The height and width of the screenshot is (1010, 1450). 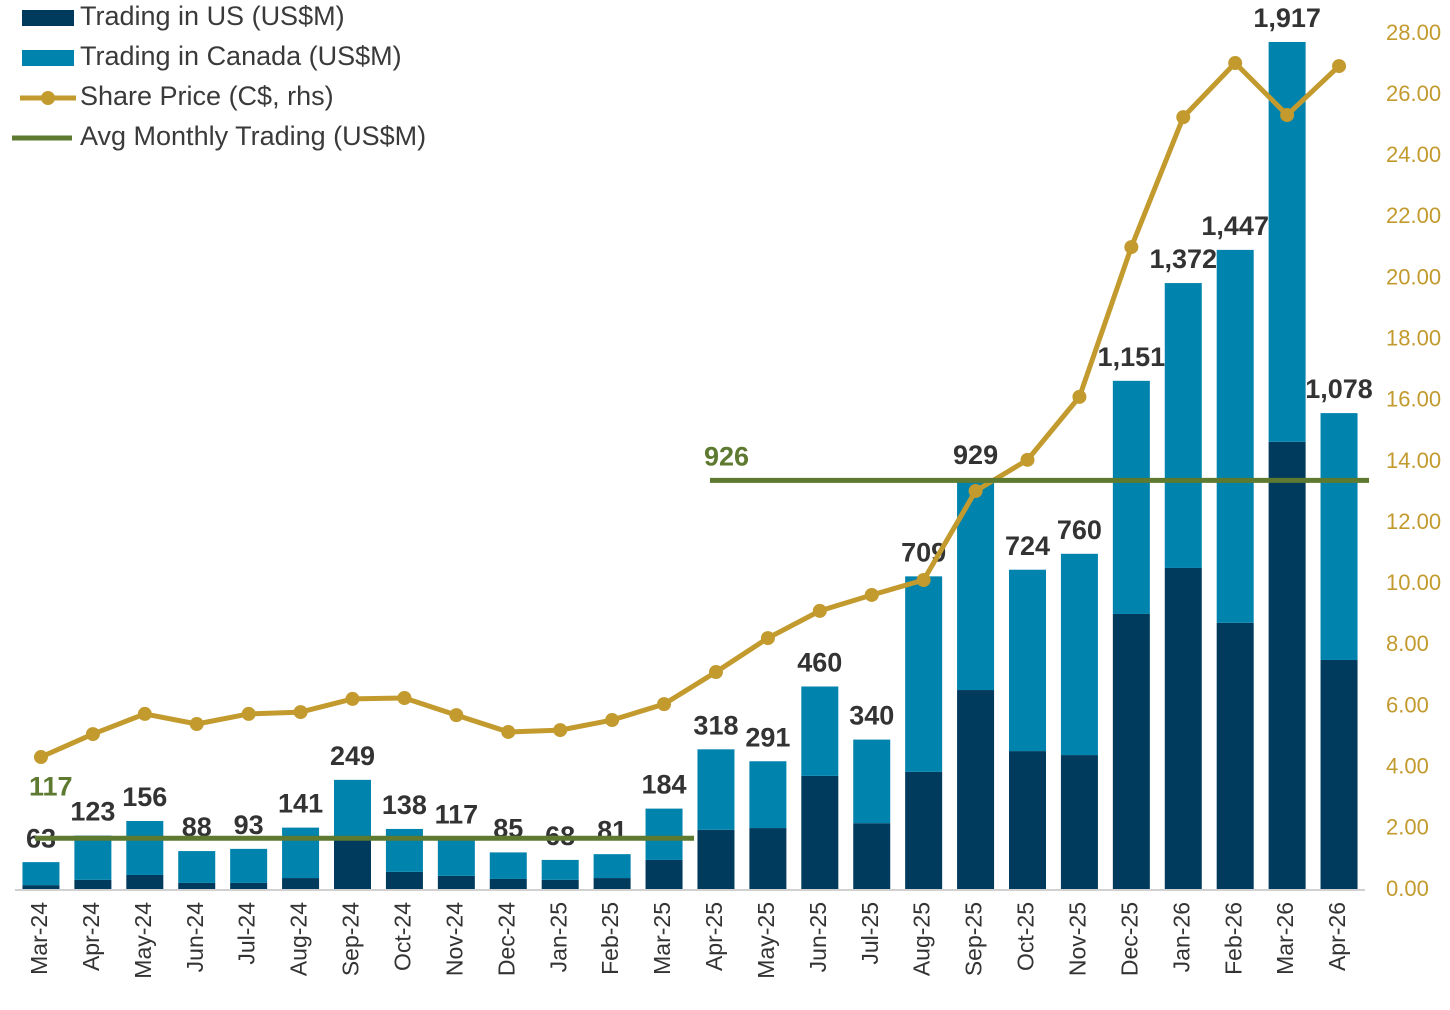 What do you see at coordinates (1285, 938) in the screenshot?
I see `x-tick-label: Mar-26` at bounding box center [1285, 938].